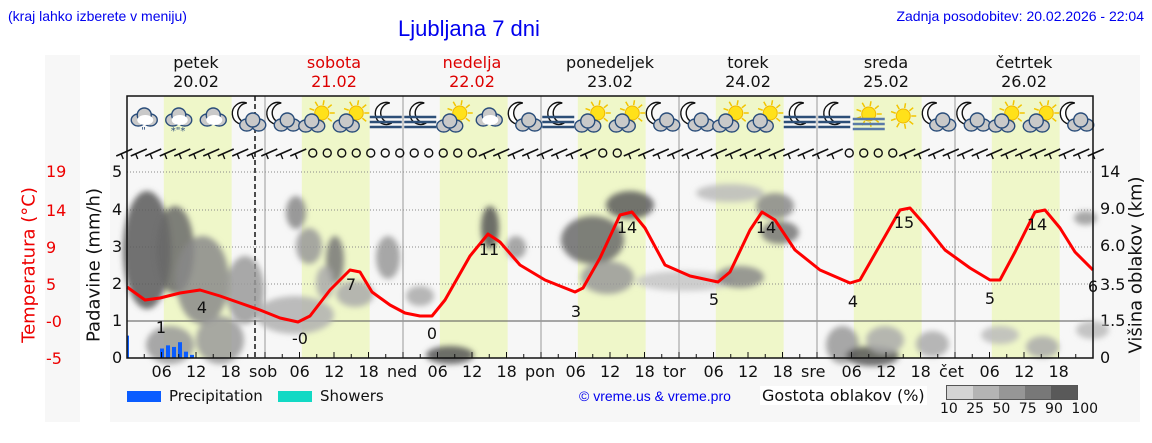 The width and height of the screenshot is (1152, 443). I want to click on tick: 1, so click(117, 320).